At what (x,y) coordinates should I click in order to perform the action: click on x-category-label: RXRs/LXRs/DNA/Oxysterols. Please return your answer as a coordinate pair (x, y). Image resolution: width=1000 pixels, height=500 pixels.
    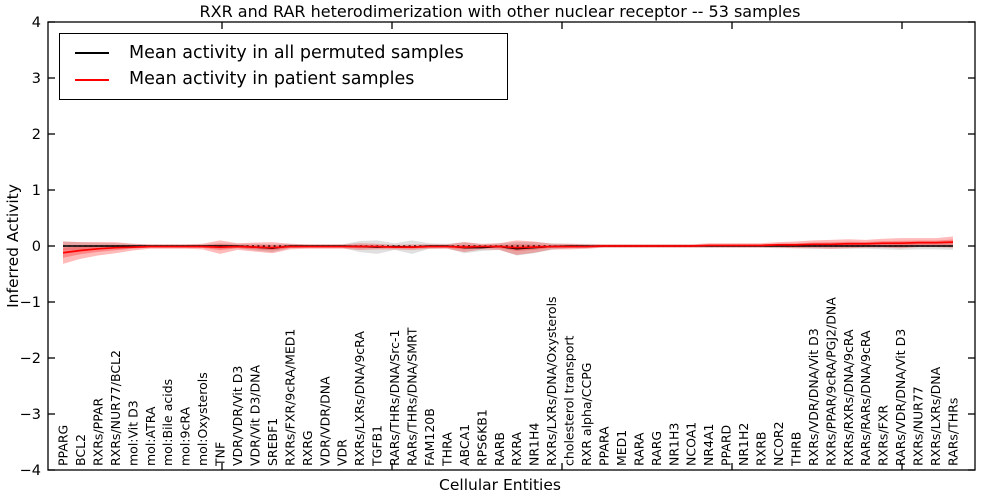
    Looking at the image, I should click on (551, 381).